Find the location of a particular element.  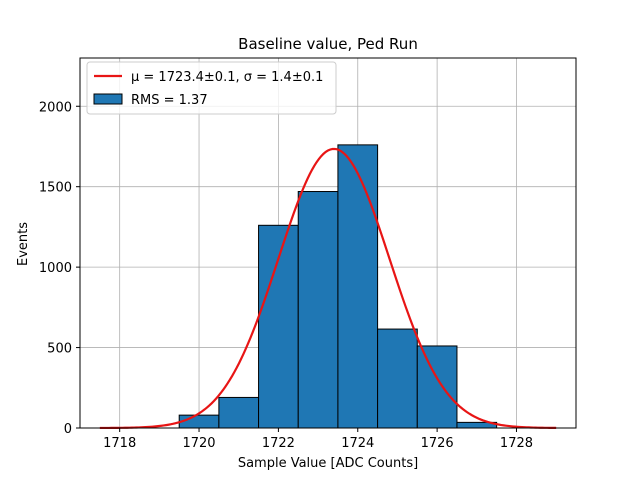

legend-rms-label: RMS = 1.37 is located at coordinates (169, 100).